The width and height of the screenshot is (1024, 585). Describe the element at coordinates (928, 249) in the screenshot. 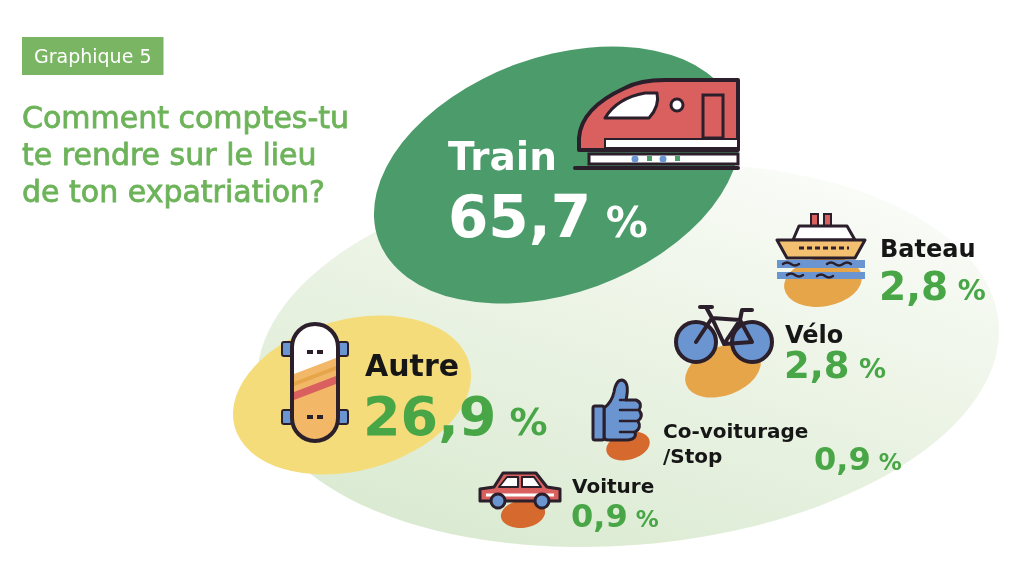

I see `category-label: Bateau` at that location.